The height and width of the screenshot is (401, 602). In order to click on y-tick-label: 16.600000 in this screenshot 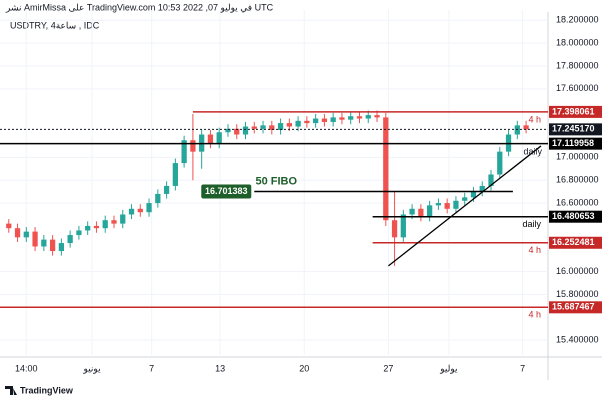, I will do `click(577, 202)`.